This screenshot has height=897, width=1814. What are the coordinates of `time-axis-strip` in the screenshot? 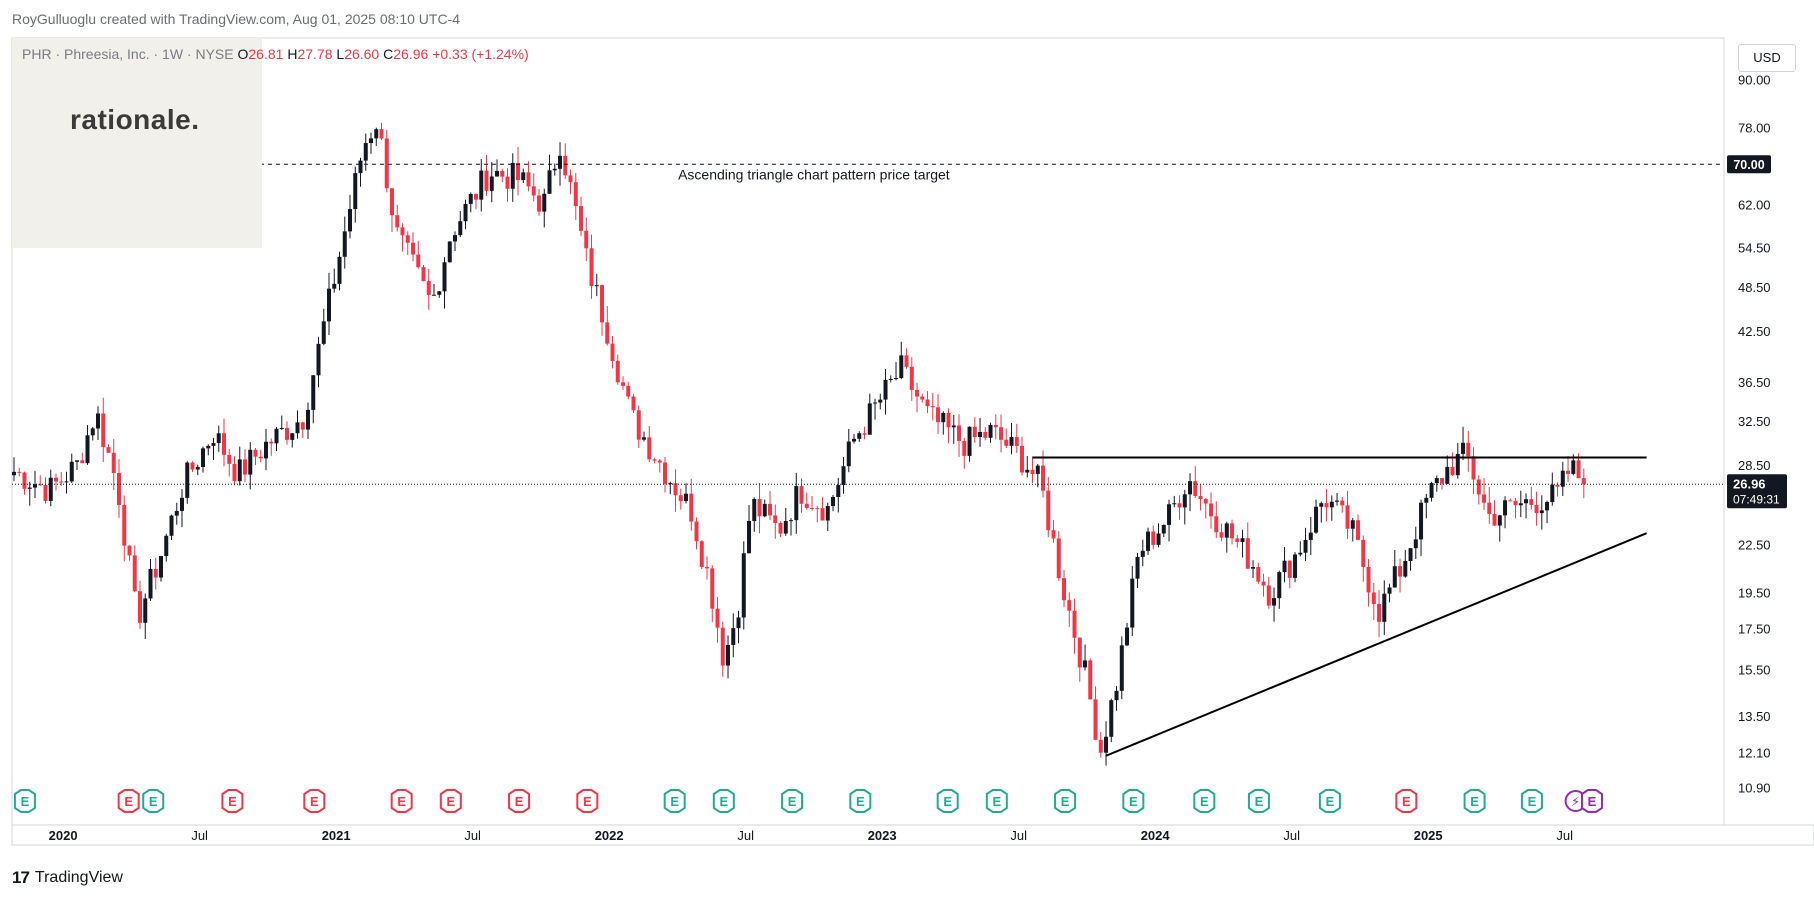 It's located at (912, 835).